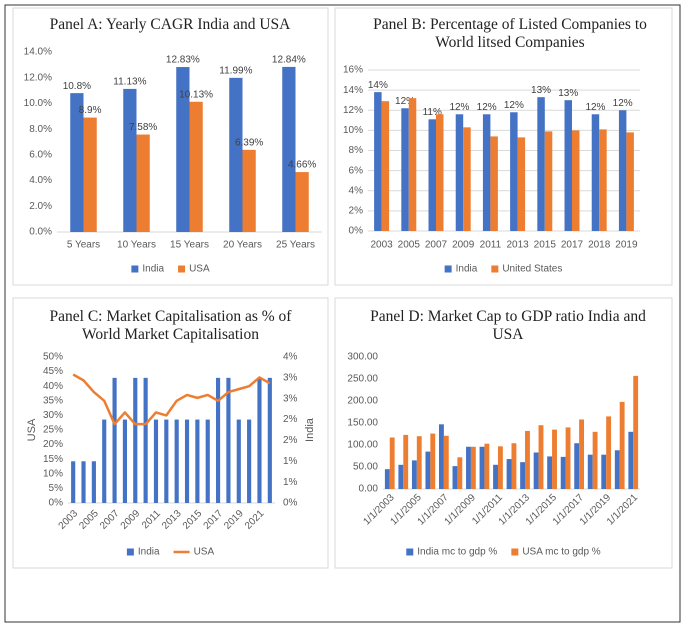 The width and height of the screenshot is (685, 628). What do you see at coordinates (290, 440) in the screenshot?
I see `y-tick-label: 2%` at bounding box center [290, 440].